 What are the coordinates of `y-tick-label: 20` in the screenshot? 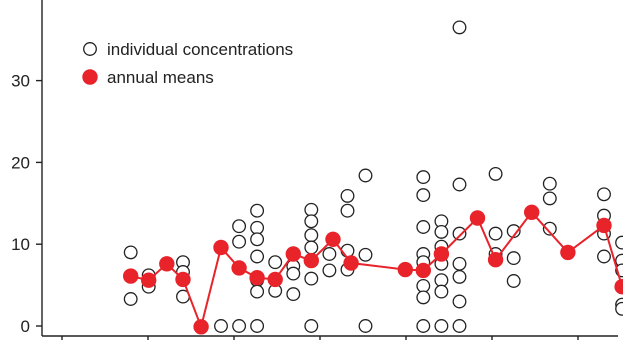 It's located at (20, 162).